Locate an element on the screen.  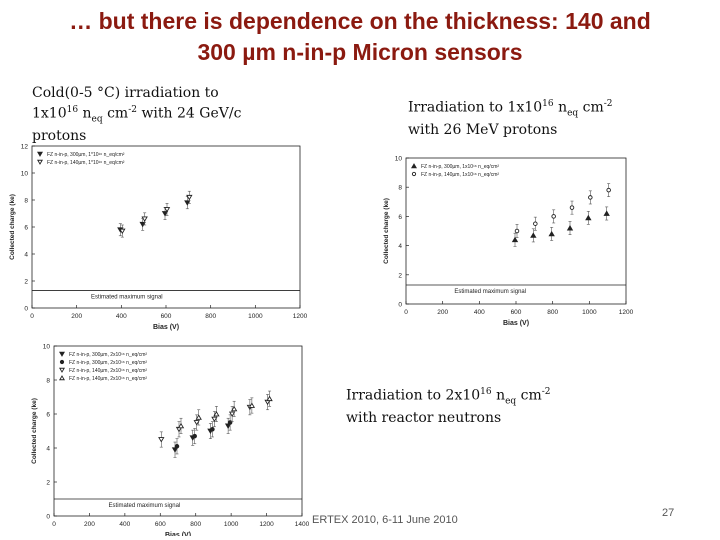
caption3-line1: Irradiation to 2x1016 neq cm-2 is located at coordinates (448, 397).